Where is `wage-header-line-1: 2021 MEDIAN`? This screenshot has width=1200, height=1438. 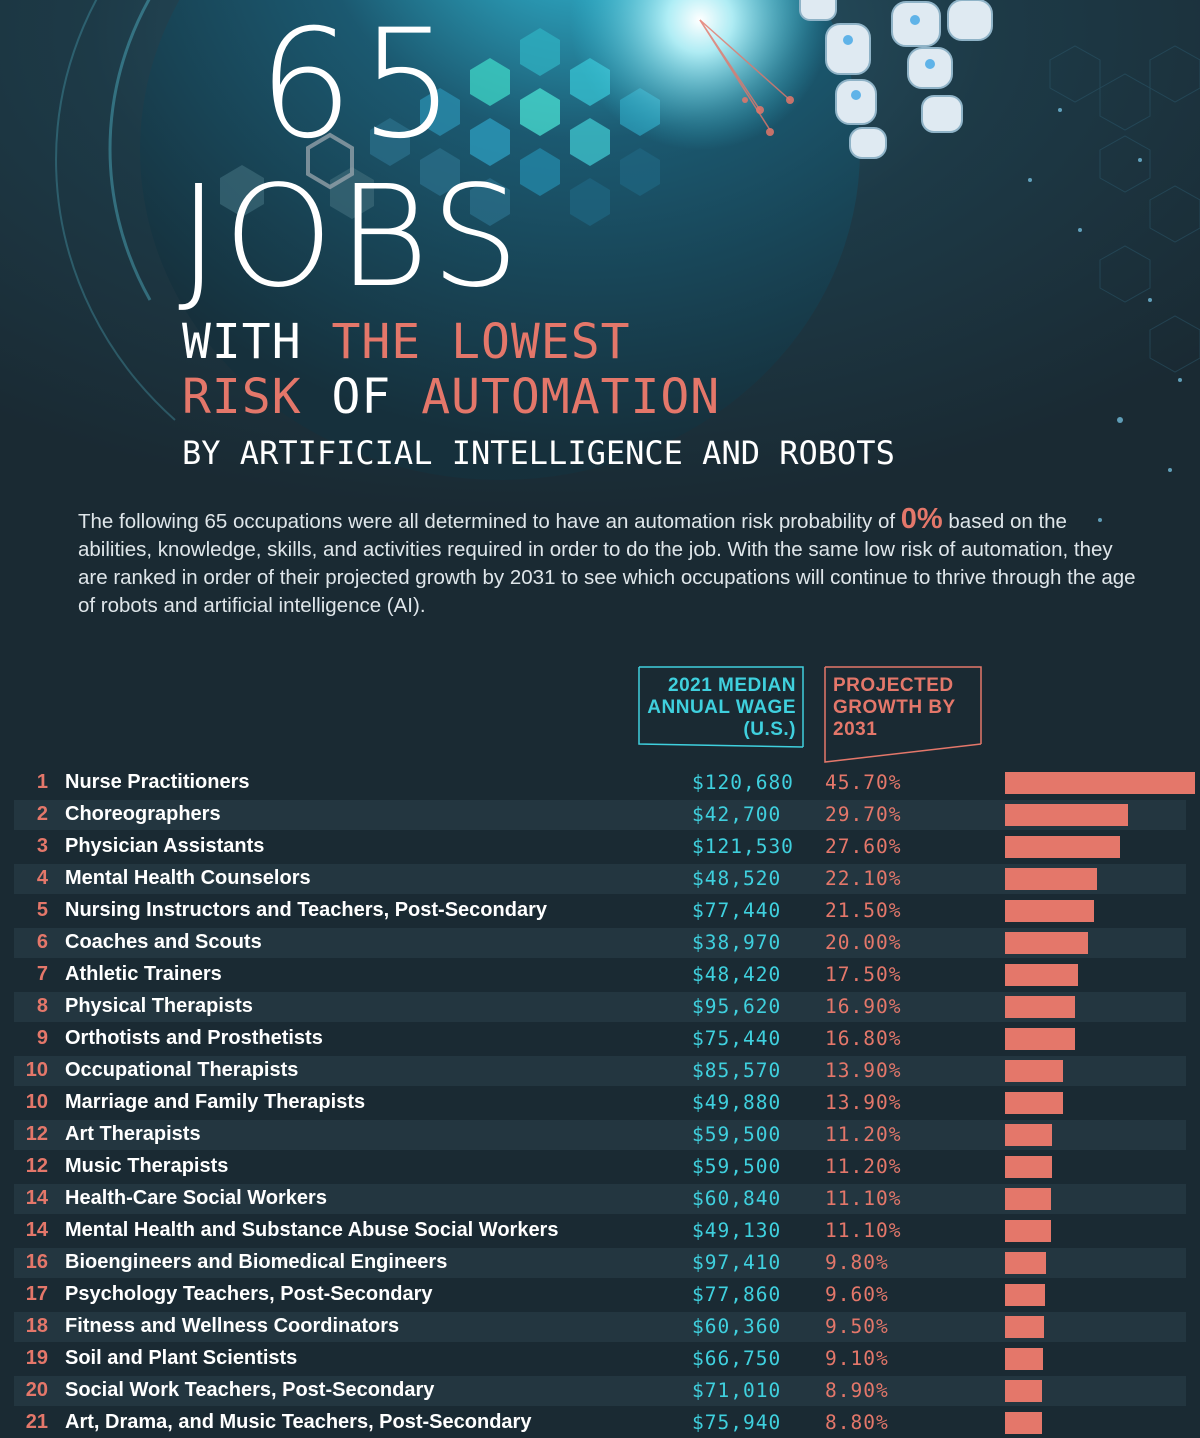 wage-header-line-1: 2021 MEDIAN is located at coordinates (732, 685).